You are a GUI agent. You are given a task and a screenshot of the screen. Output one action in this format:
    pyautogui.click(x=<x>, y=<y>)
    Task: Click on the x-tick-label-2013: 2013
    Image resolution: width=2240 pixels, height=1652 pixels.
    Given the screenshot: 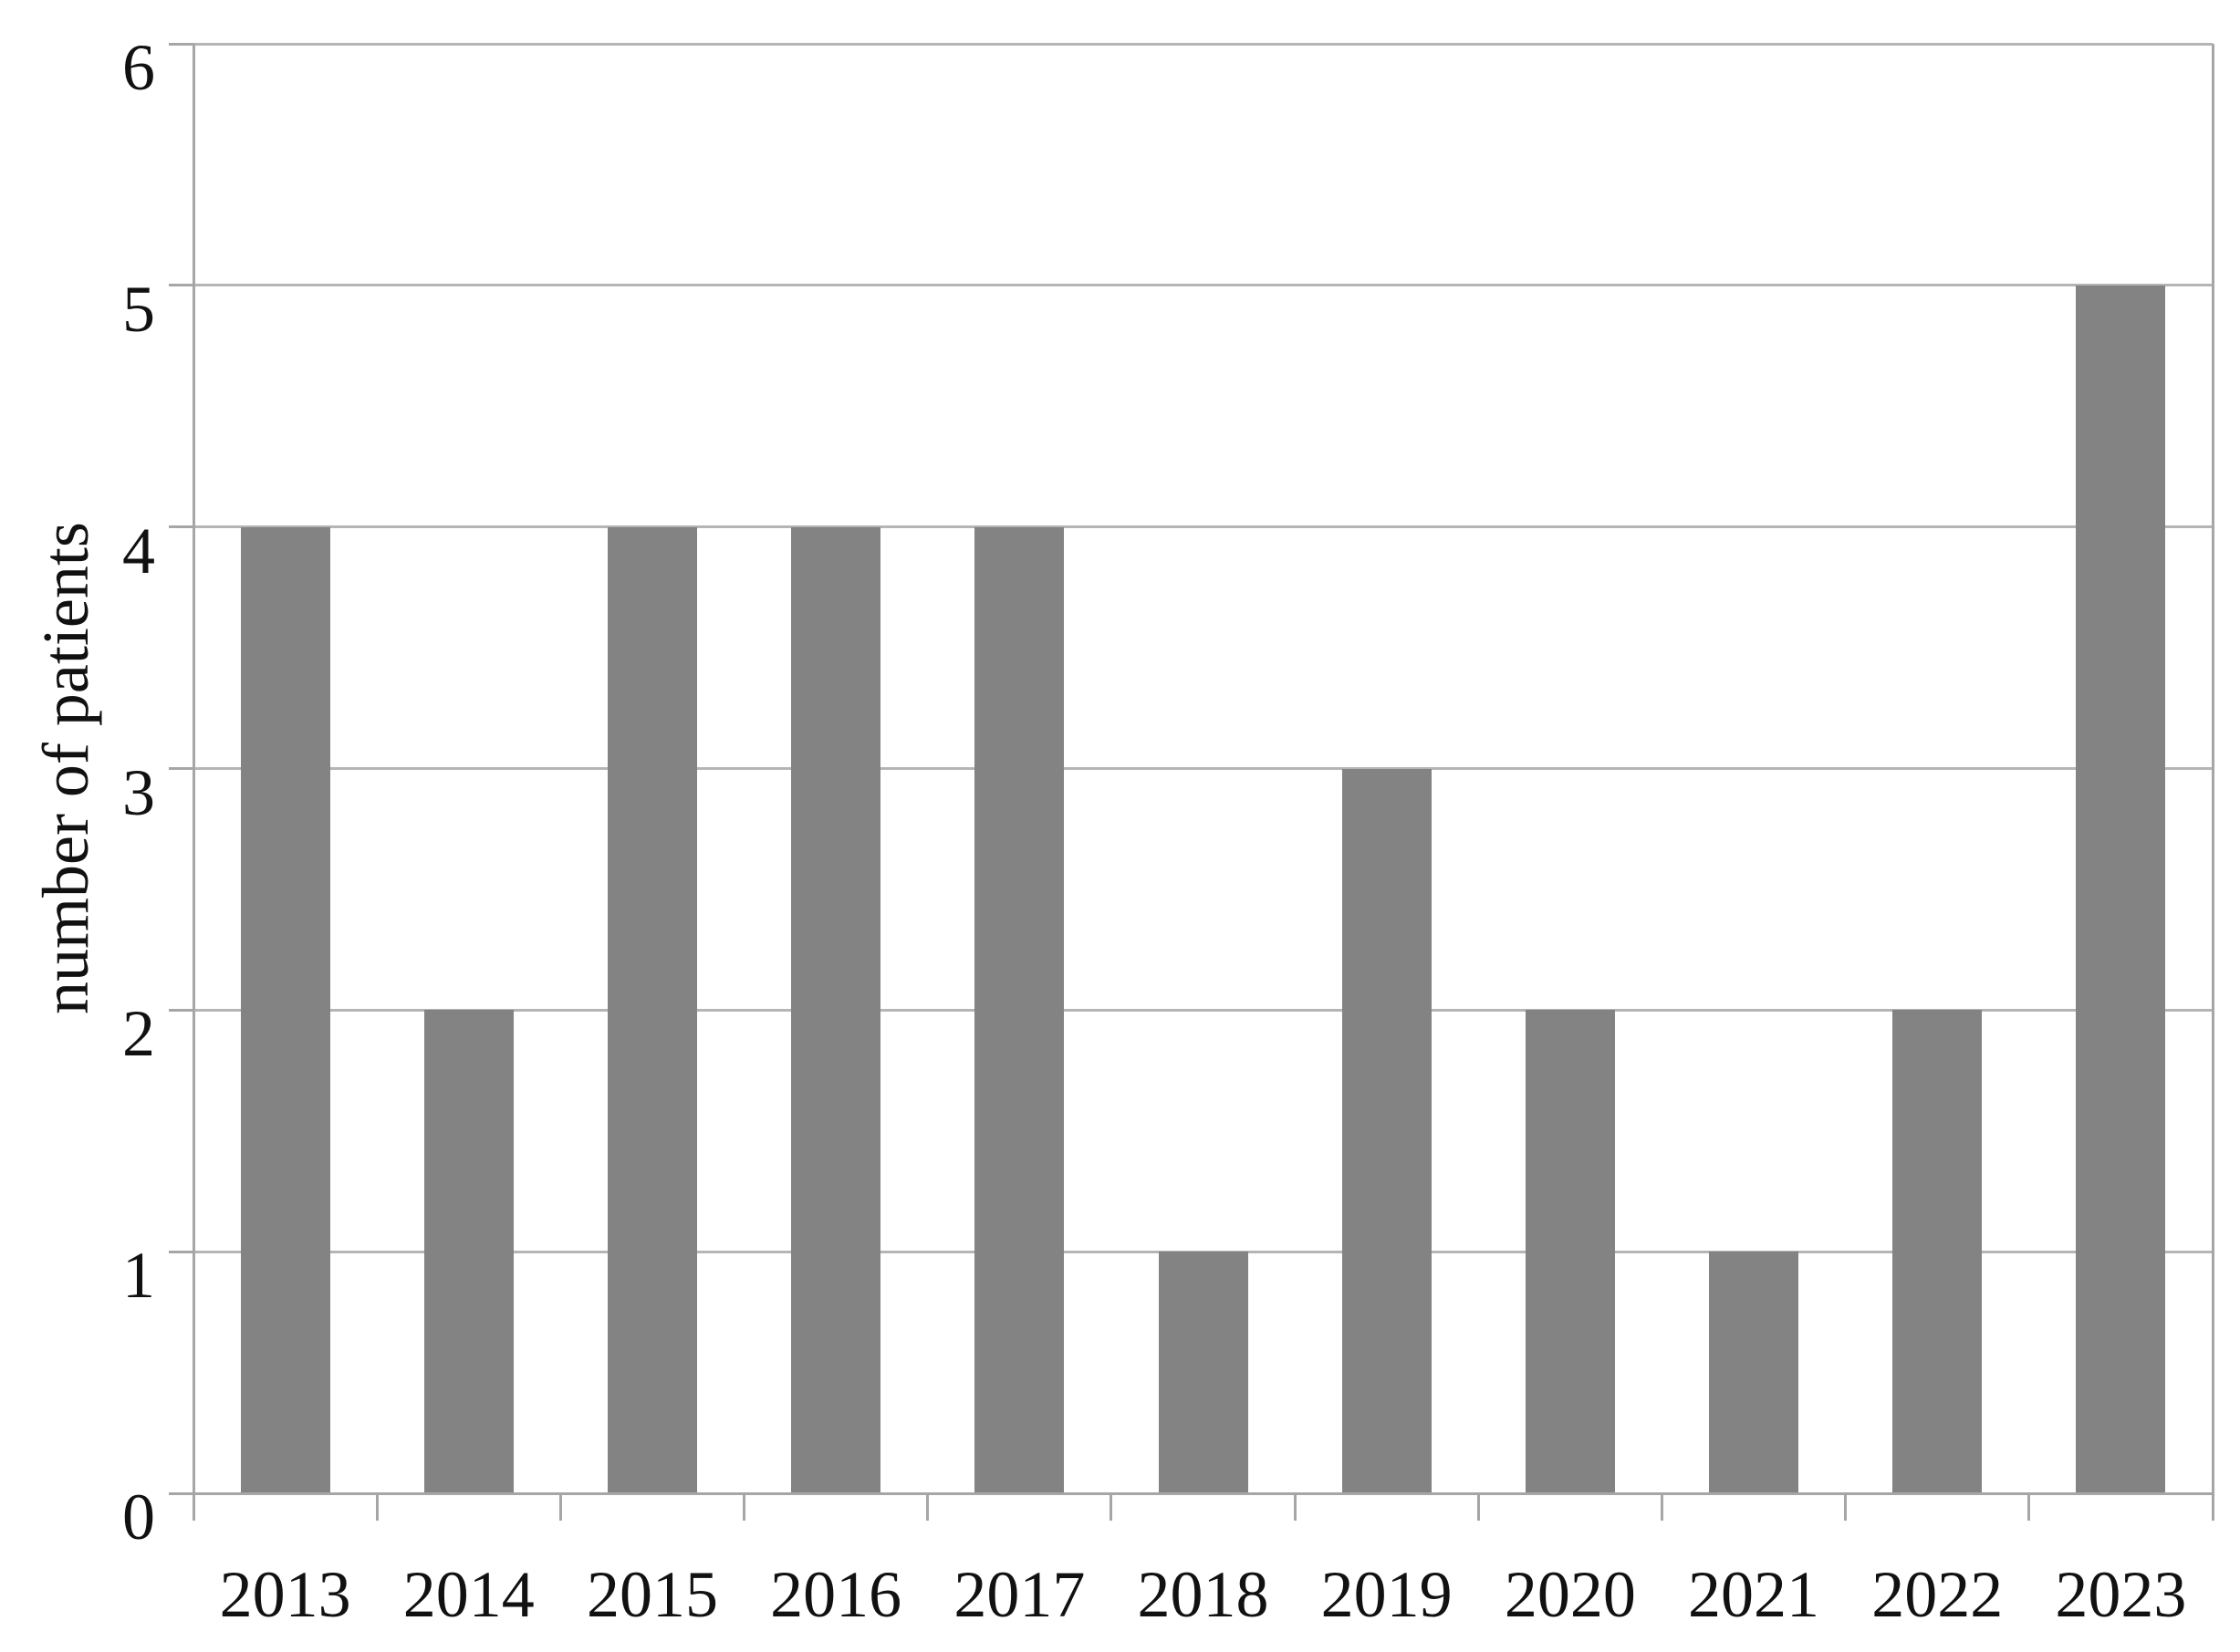 What is the action you would take?
    pyautogui.click(x=285, y=1594)
    